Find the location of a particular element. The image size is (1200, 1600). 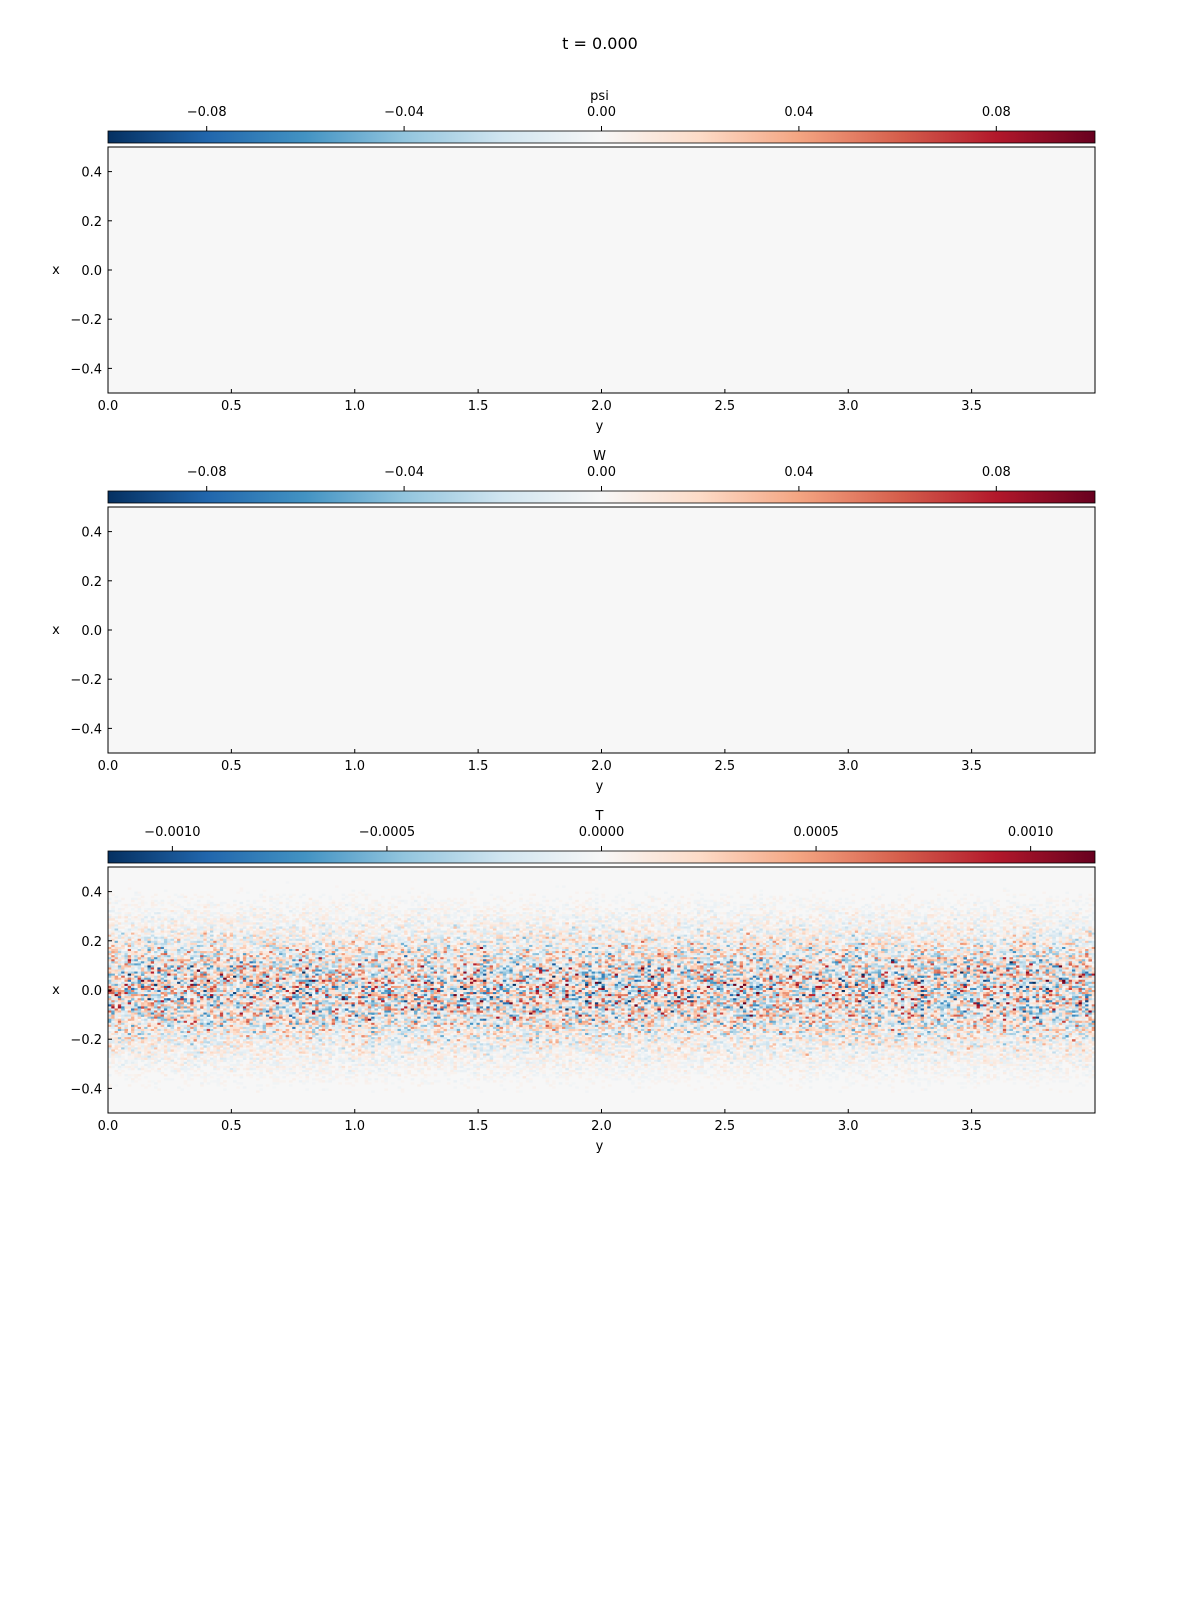

colorbar-tick-label: −0.0005 is located at coordinates (387, 832).